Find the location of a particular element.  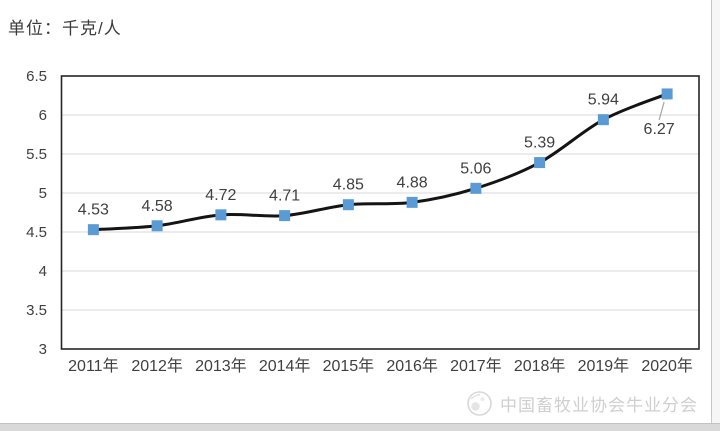

data-label: 5.94 is located at coordinates (603, 100).